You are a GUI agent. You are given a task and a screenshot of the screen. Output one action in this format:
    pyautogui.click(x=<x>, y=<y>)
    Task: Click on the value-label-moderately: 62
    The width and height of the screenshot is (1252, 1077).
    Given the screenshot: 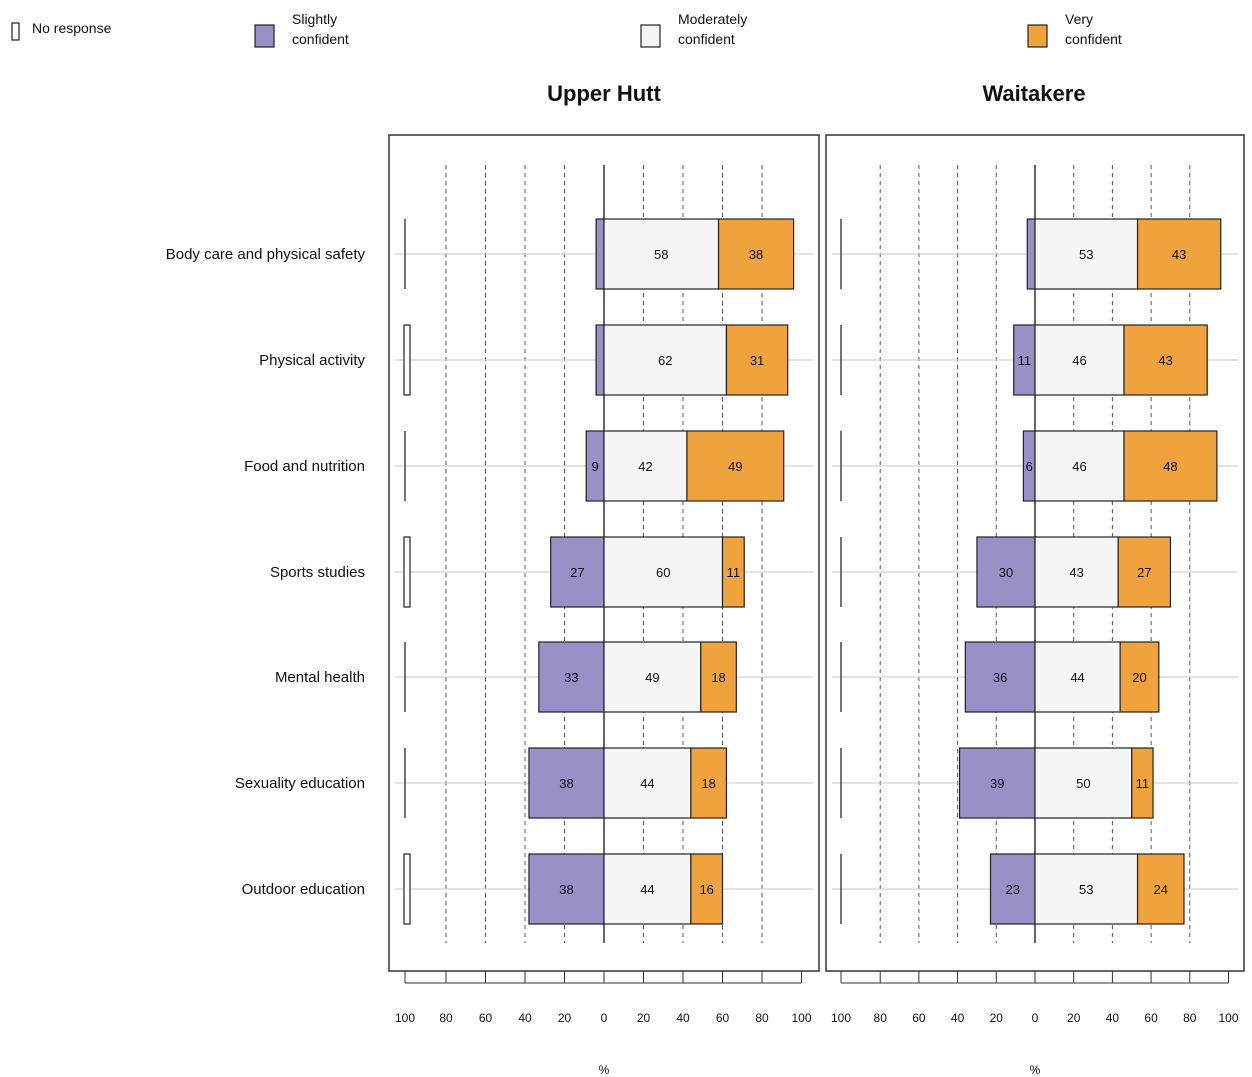 What is the action you would take?
    pyautogui.click(x=665, y=360)
    